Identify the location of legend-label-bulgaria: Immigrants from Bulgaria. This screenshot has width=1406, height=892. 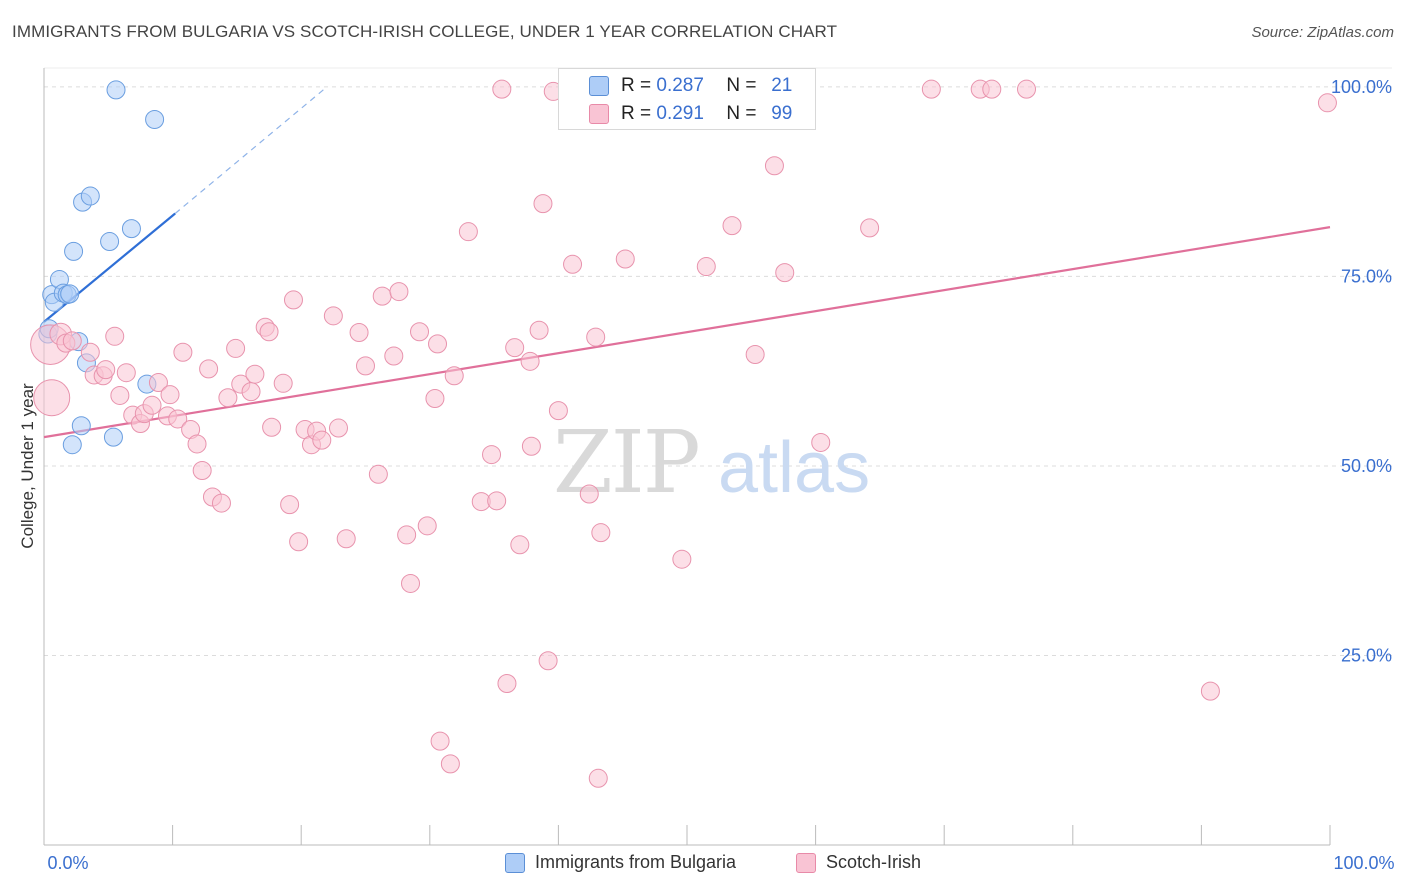
(636, 862).